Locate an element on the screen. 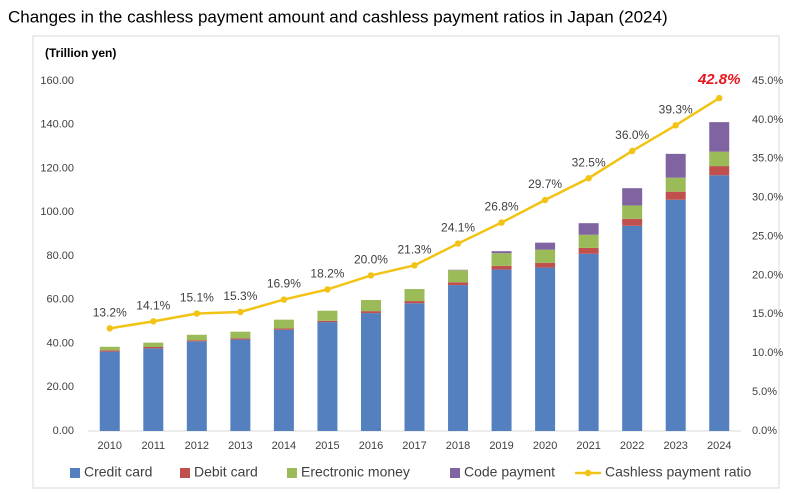 The height and width of the screenshot is (503, 810). data-label: 42.8% is located at coordinates (719, 79).